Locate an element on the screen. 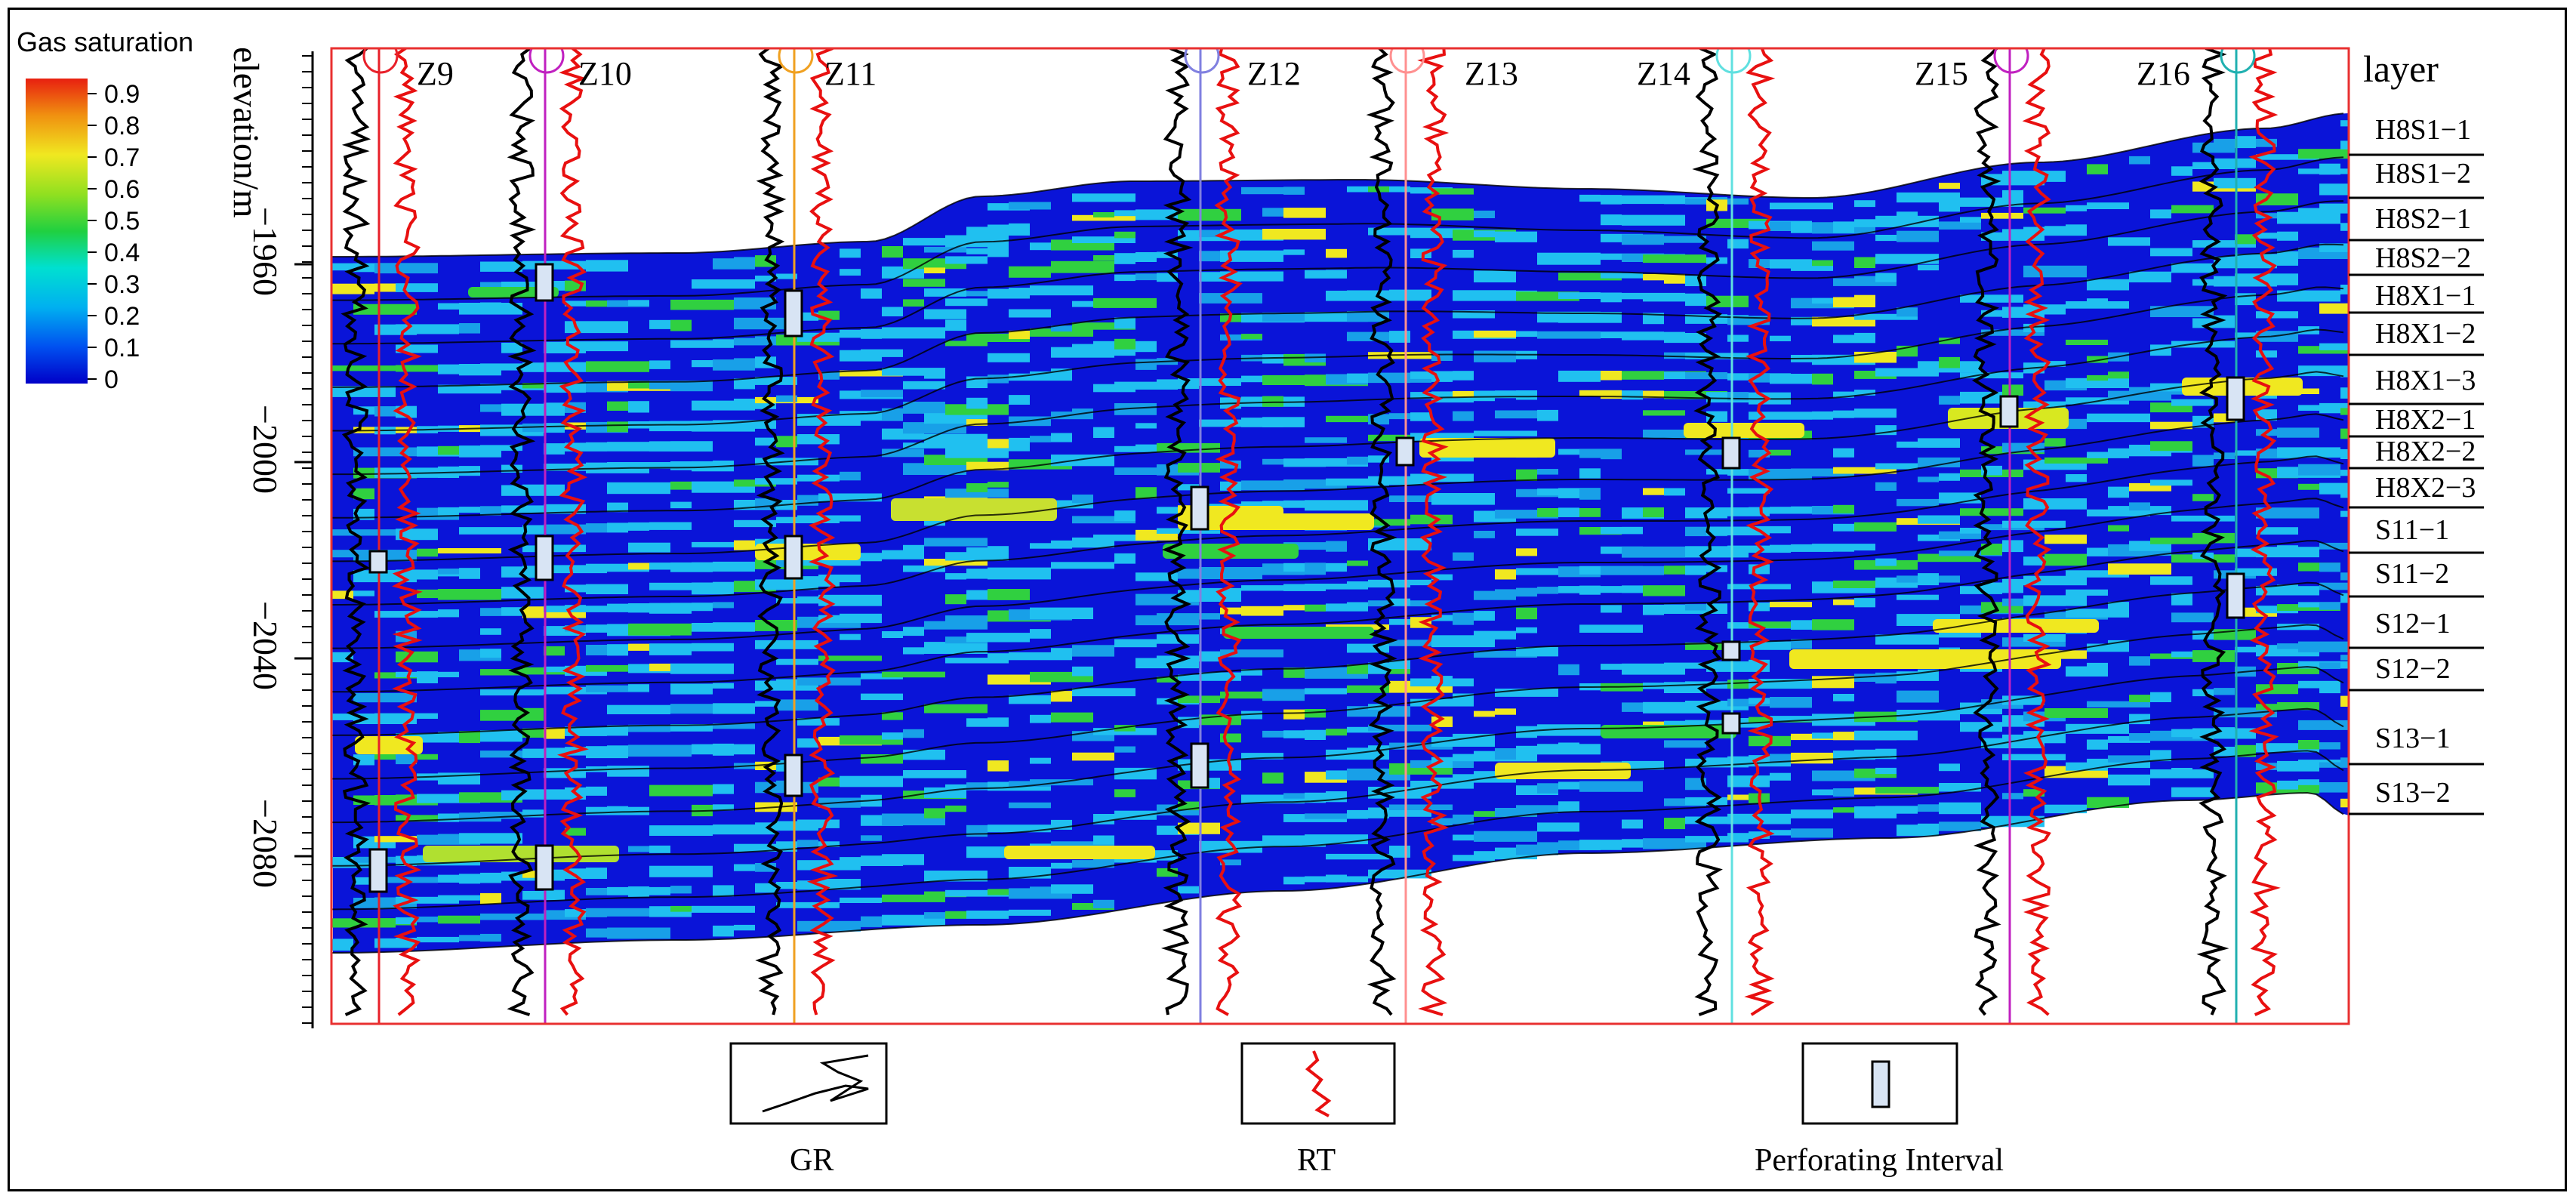 The width and height of the screenshot is (2576, 1199). well-z14 is located at coordinates (1734, 536).